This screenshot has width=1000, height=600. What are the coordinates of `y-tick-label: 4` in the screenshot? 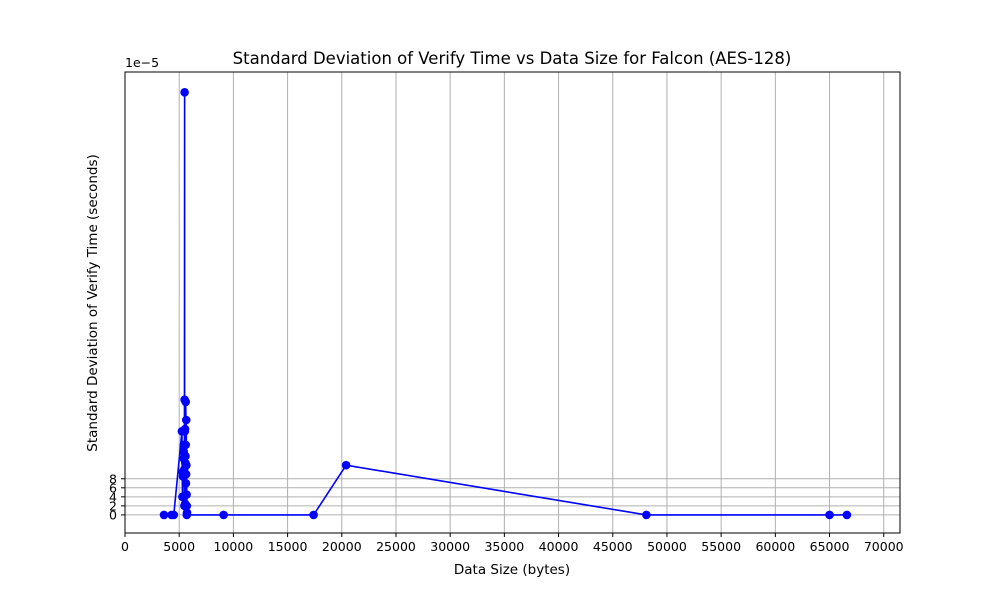 It's located at (113, 496).